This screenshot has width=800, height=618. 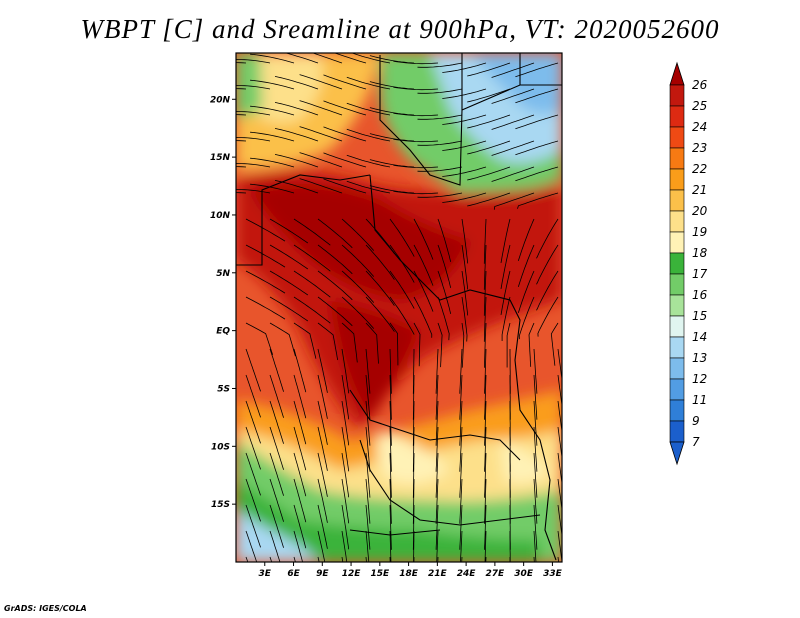 What do you see at coordinates (699, 337) in the screenshot?
I see `colorbar-label: 14` at bounding box center [699, 337].